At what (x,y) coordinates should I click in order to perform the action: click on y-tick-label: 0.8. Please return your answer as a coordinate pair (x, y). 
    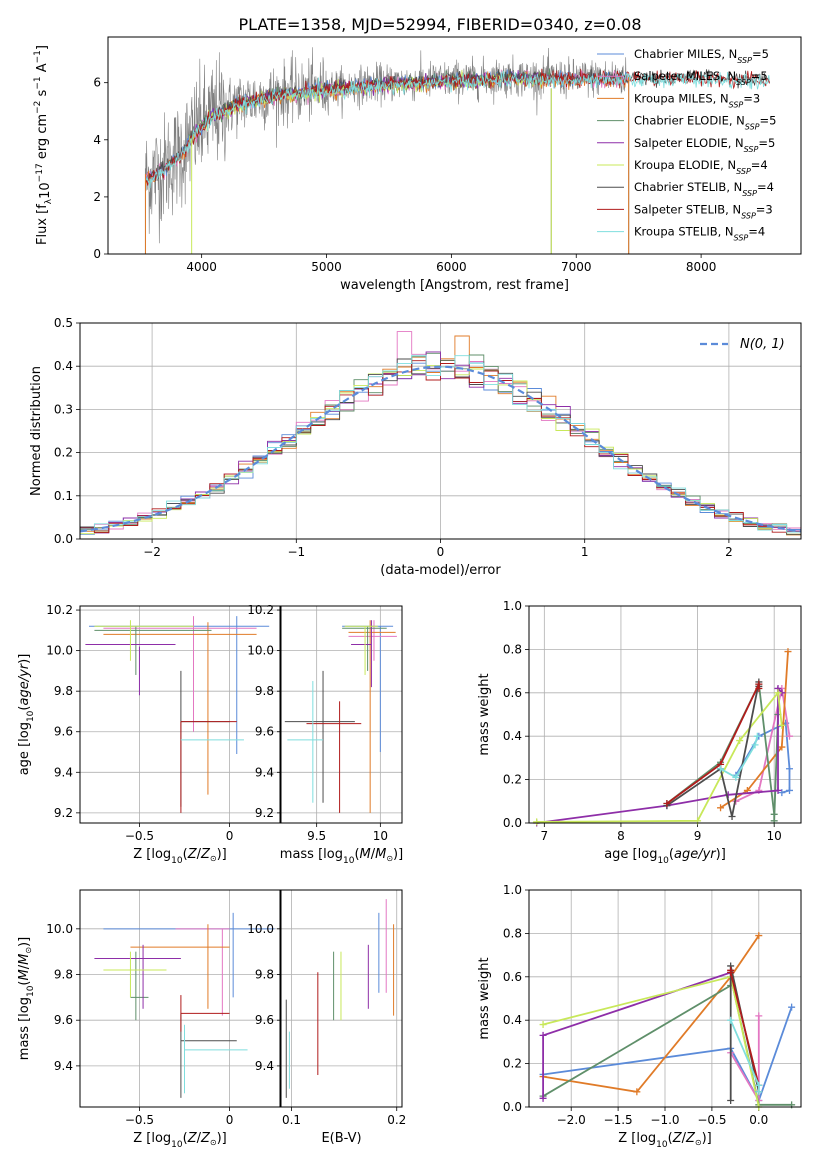
    Looking at the image, I should click on (512, 649).